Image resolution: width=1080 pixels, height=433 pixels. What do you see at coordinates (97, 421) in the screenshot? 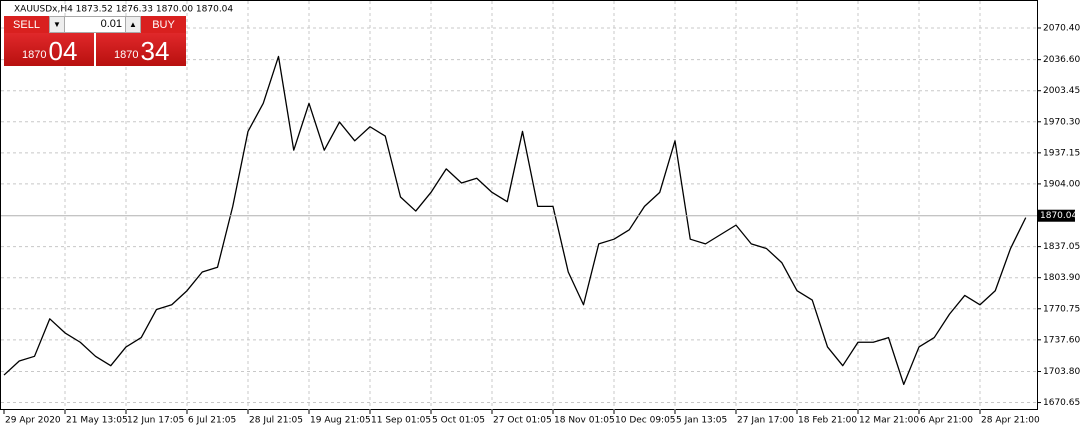
I see `x-tick-label: 21 May 13:05` at bounding box center [97, 421].